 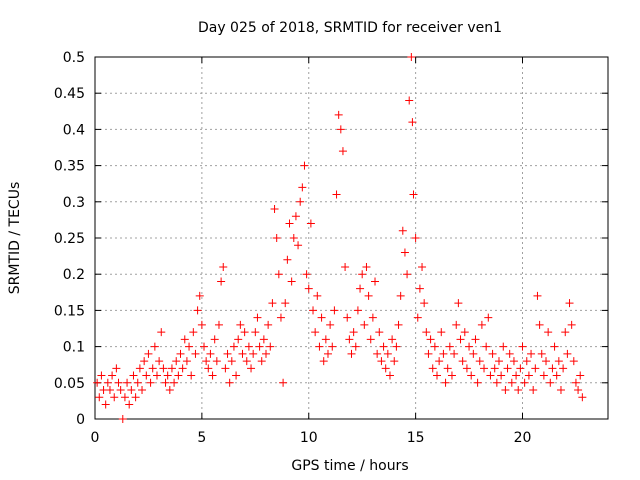 What do you see at coordinates (74, 58) in the screenshot?
I see `y-tick-label: 0.5` at bounding box center [74, 58].